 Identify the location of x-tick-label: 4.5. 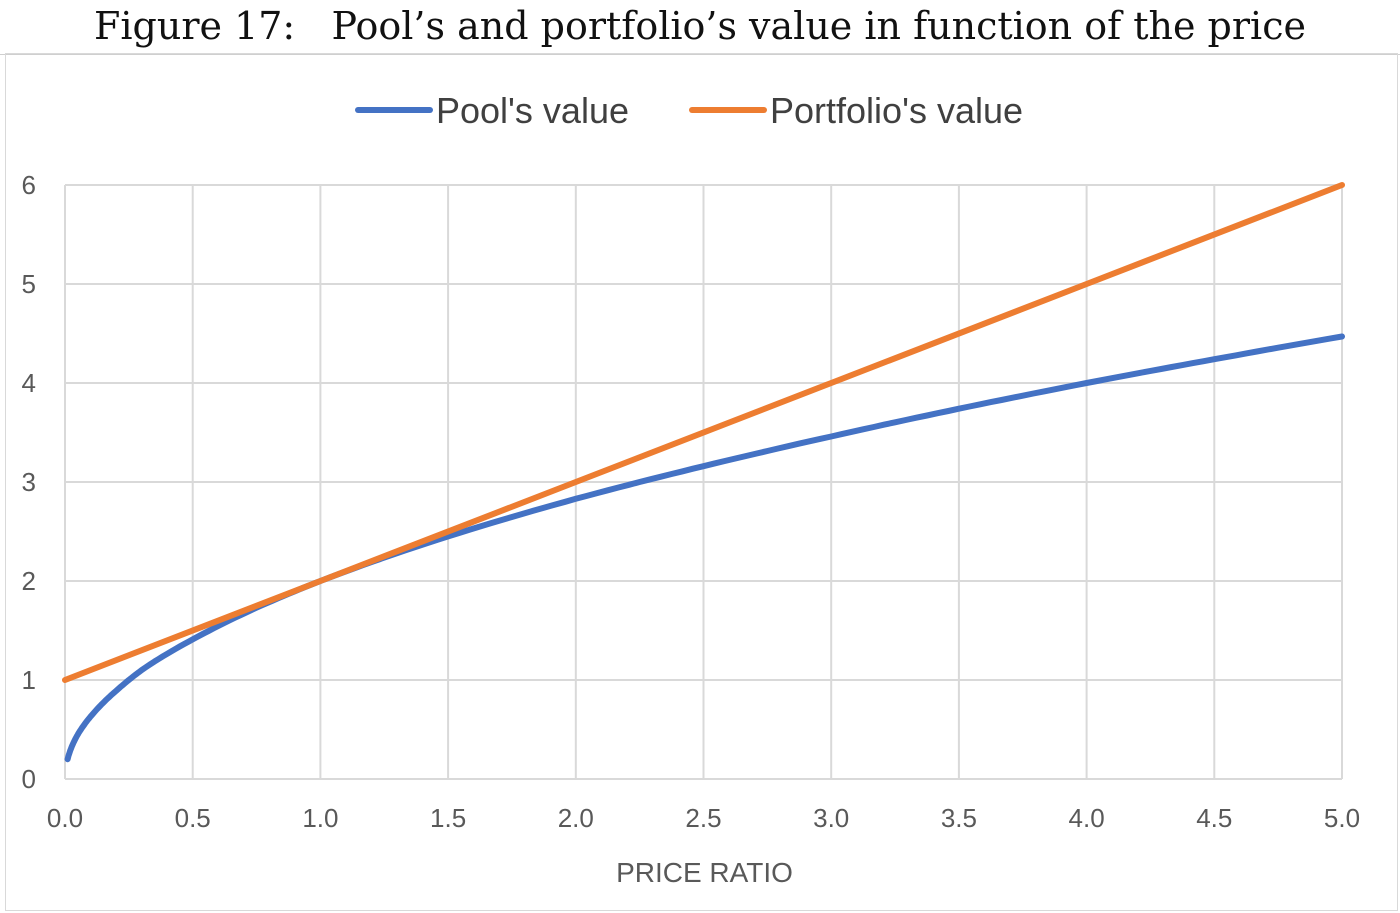
(1214, 818).